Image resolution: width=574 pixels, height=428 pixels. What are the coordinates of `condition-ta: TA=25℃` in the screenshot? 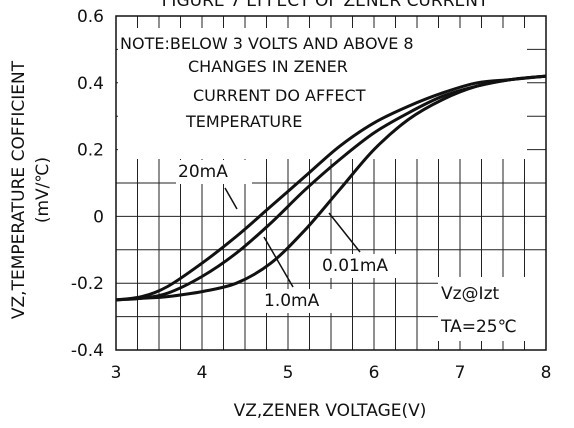 It's located at (478, 327).